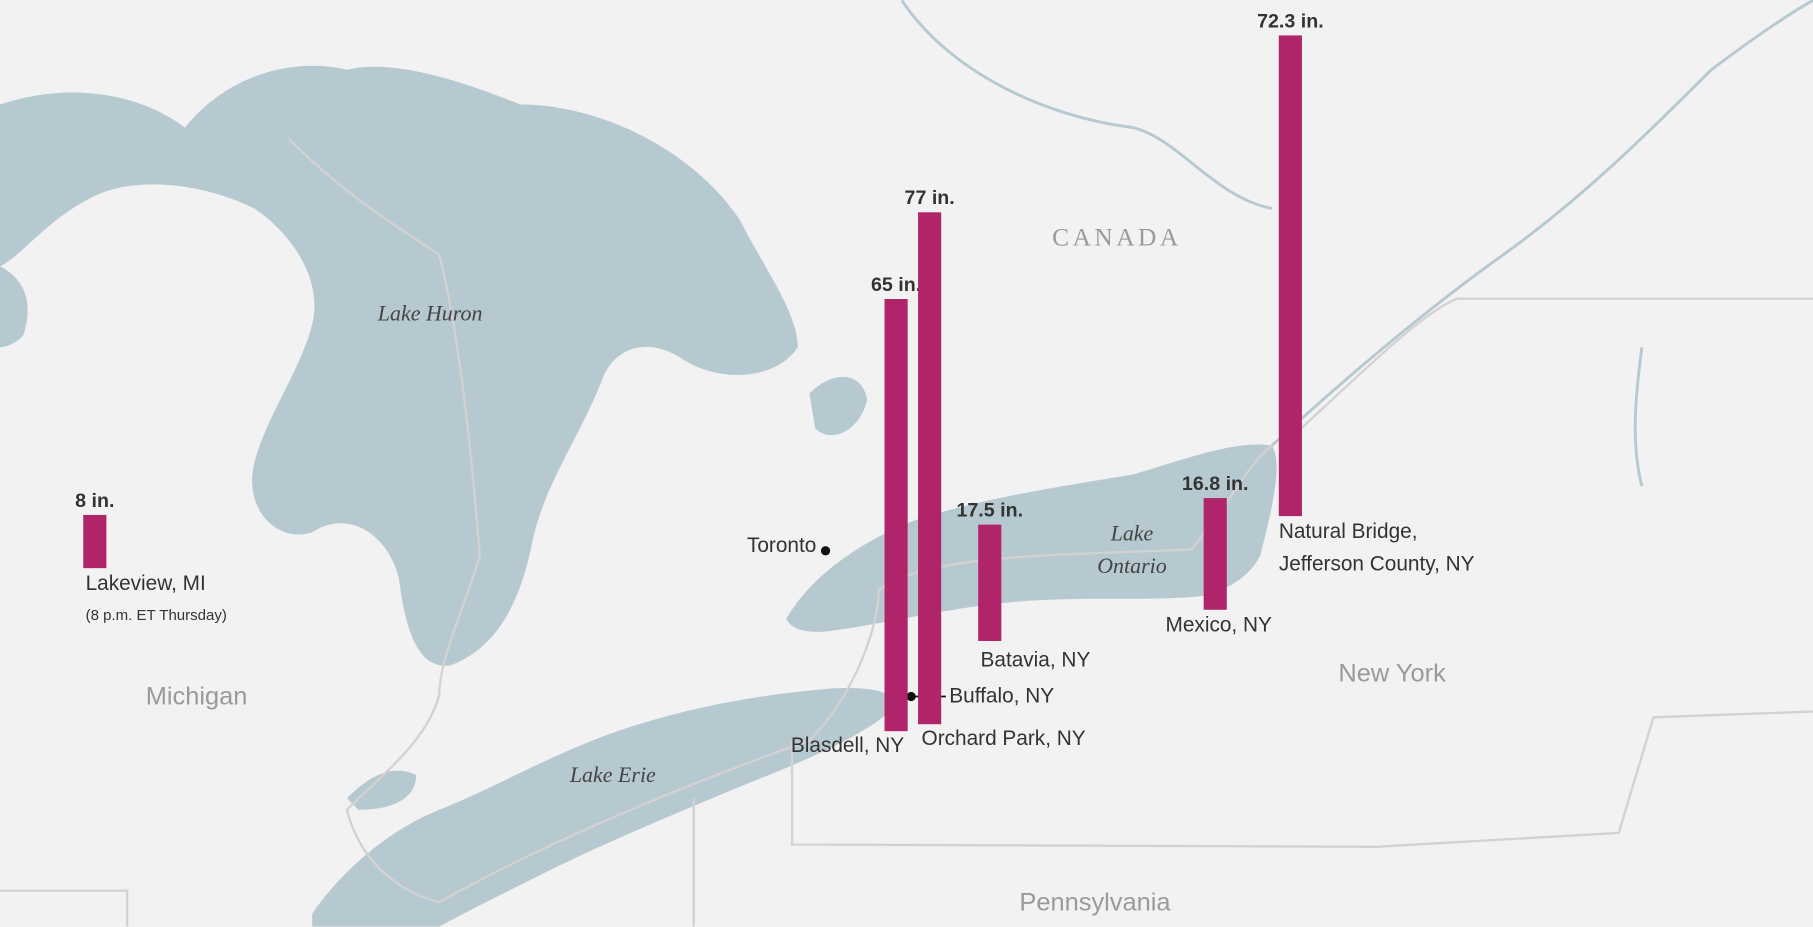  I want to click on city-label: Toronto, so click(781, 545).